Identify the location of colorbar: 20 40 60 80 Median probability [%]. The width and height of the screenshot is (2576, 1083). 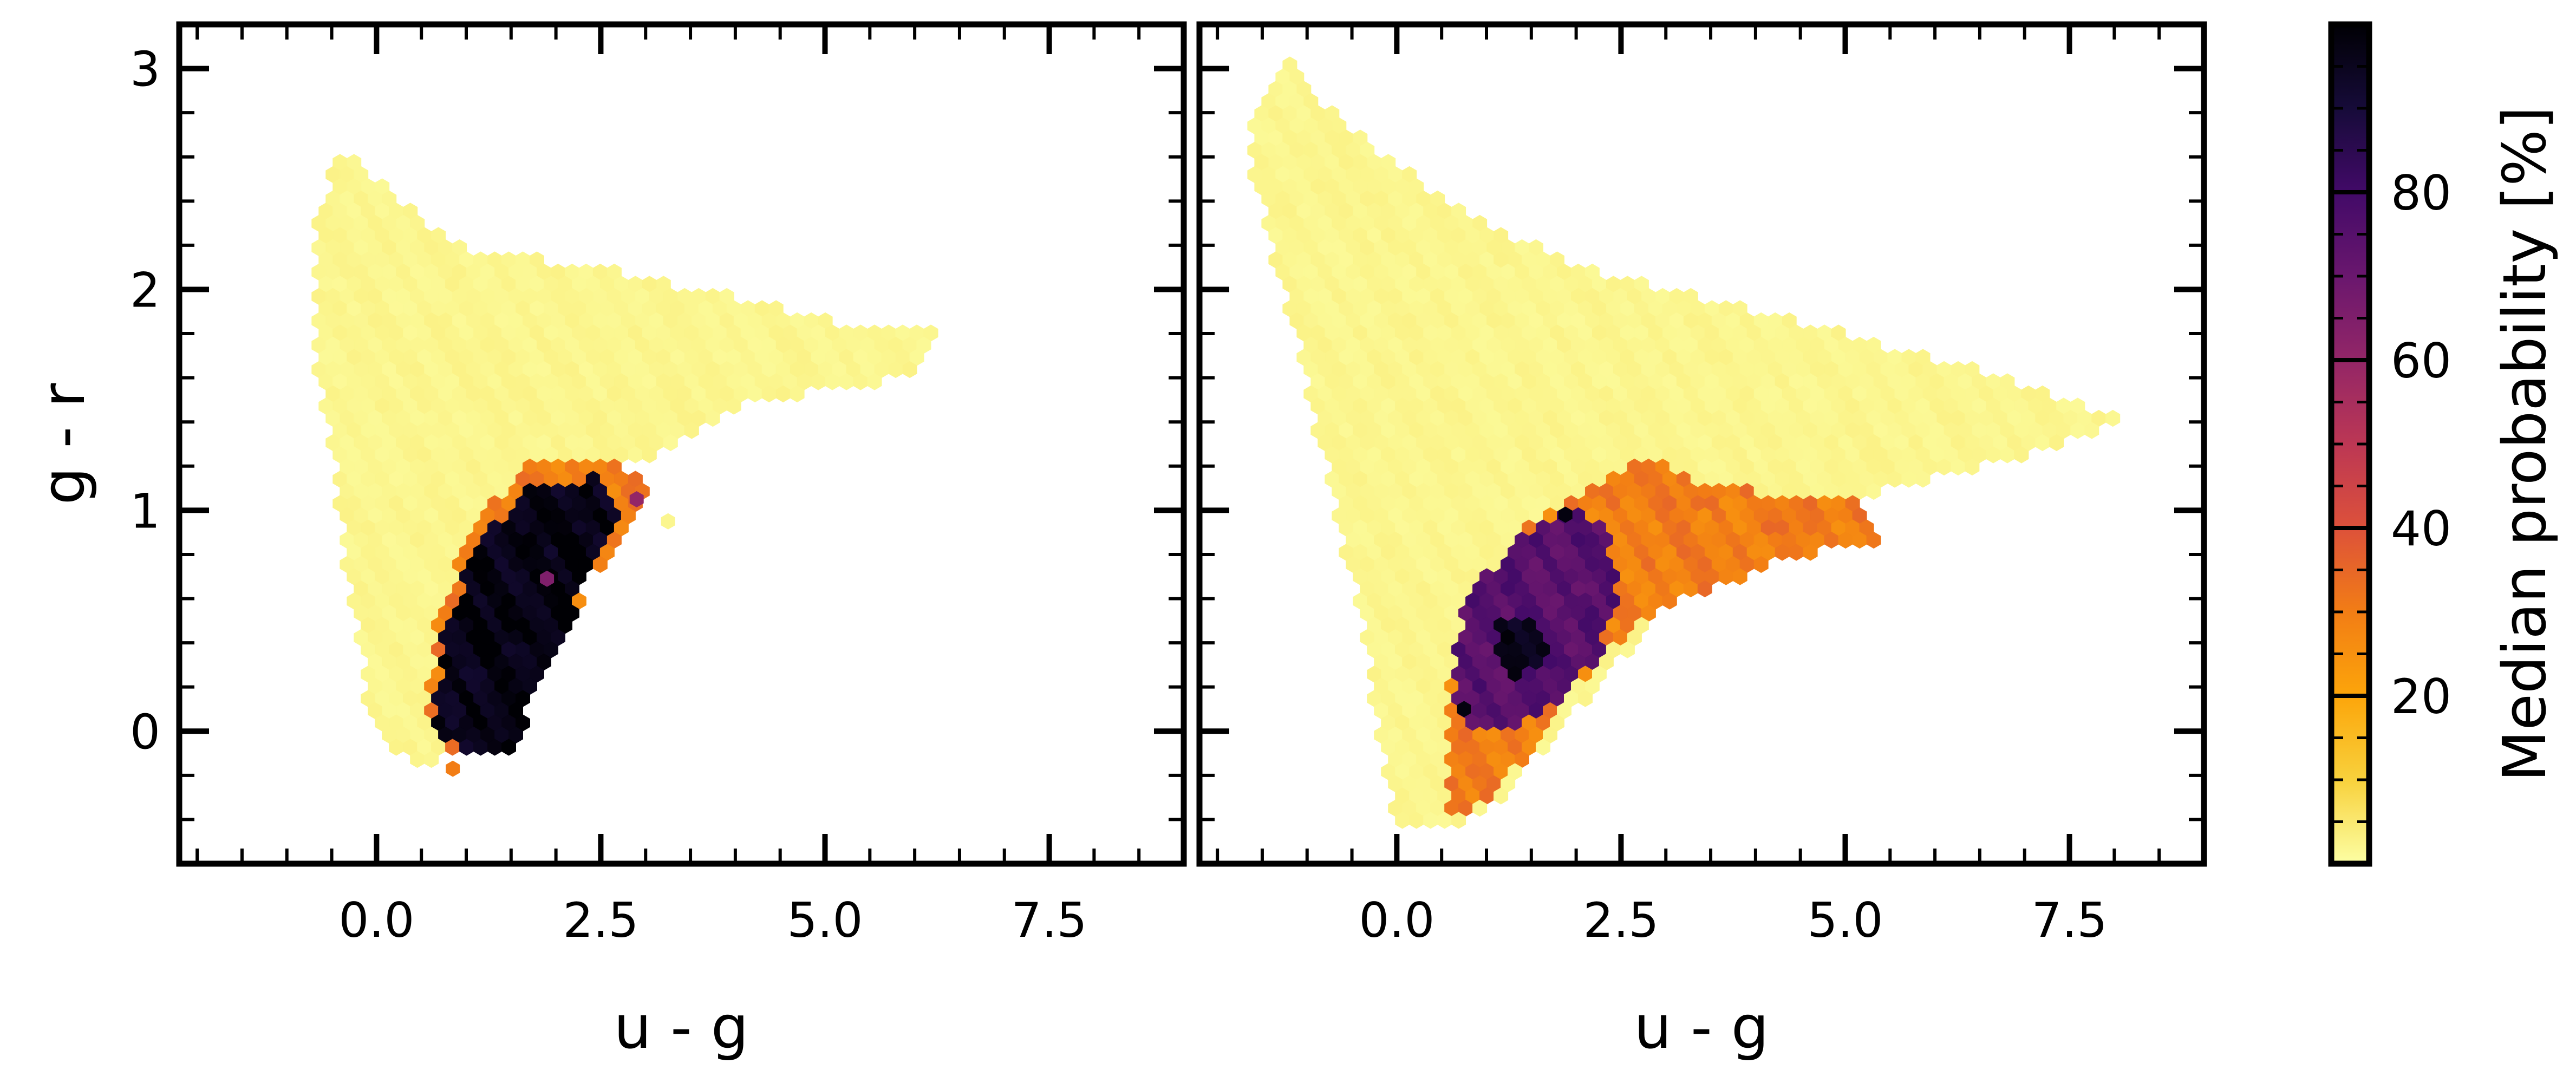
(2443, 444).